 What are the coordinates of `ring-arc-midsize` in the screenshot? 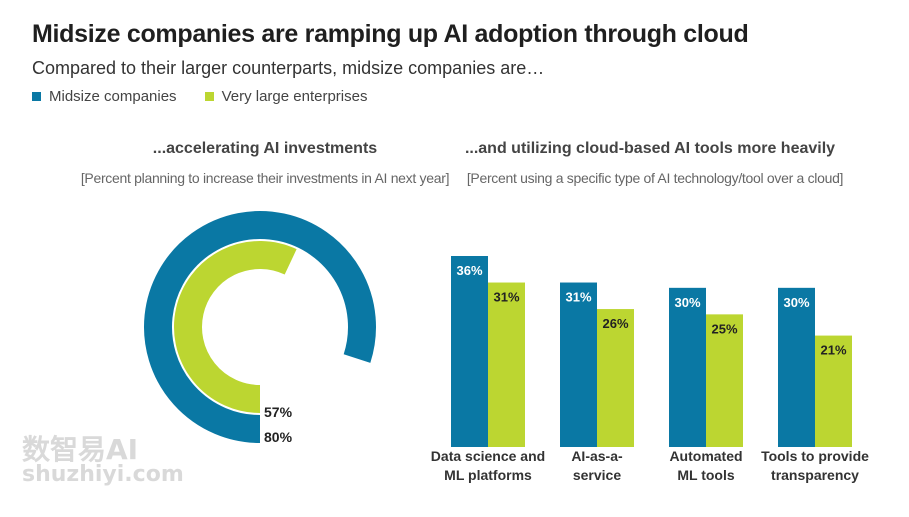 It's located at (260, 327).